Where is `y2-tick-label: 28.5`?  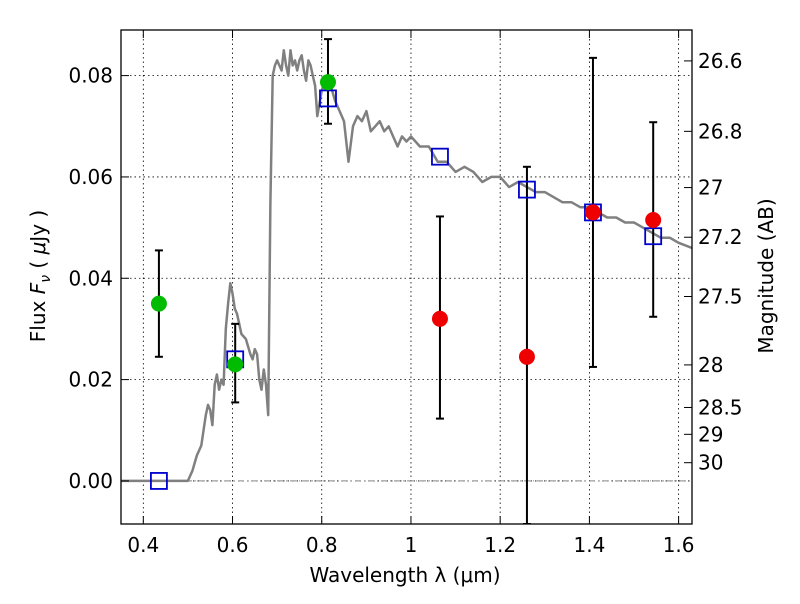 y2-tick-label: 28.5 is located at coordinates (720, 407).